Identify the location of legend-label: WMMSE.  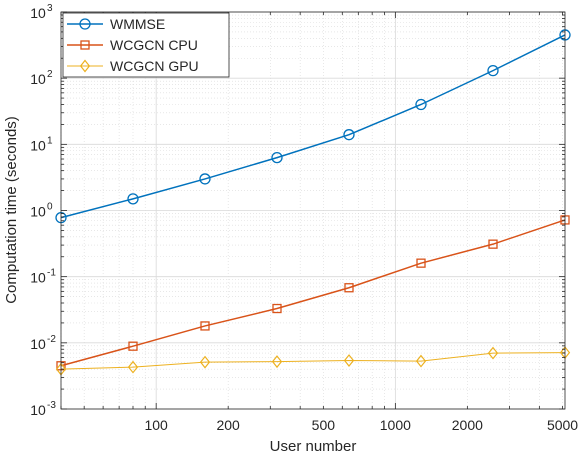
(137, 24).